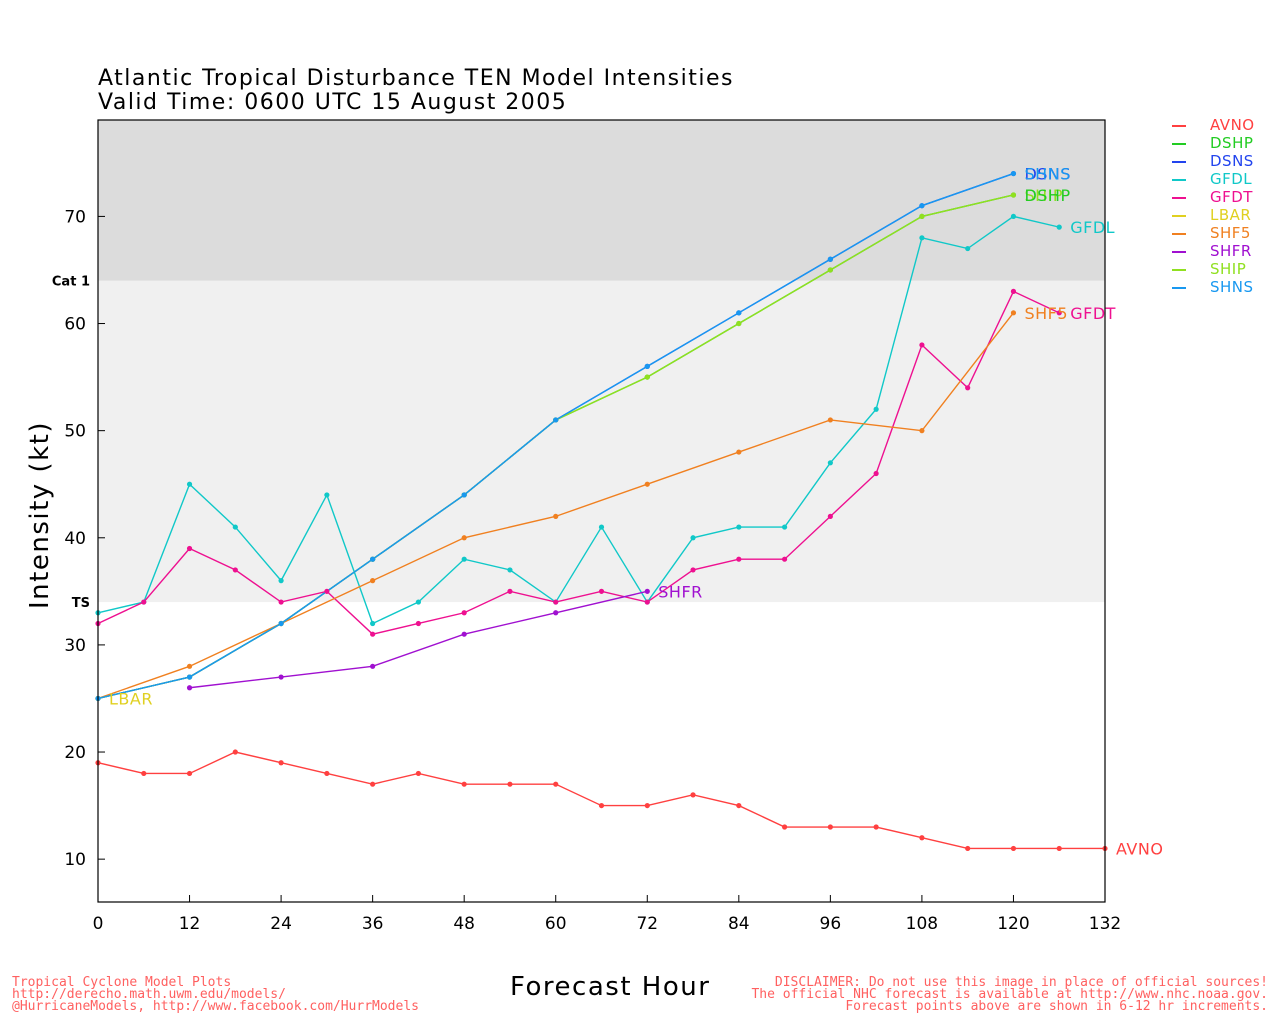 The height and width of the screenshot is (1024, 1280). What do you see at coordinates (1231, 197) in the screenshot?
I see `legend-label: GFDT` at bounding box center [1231, 197].